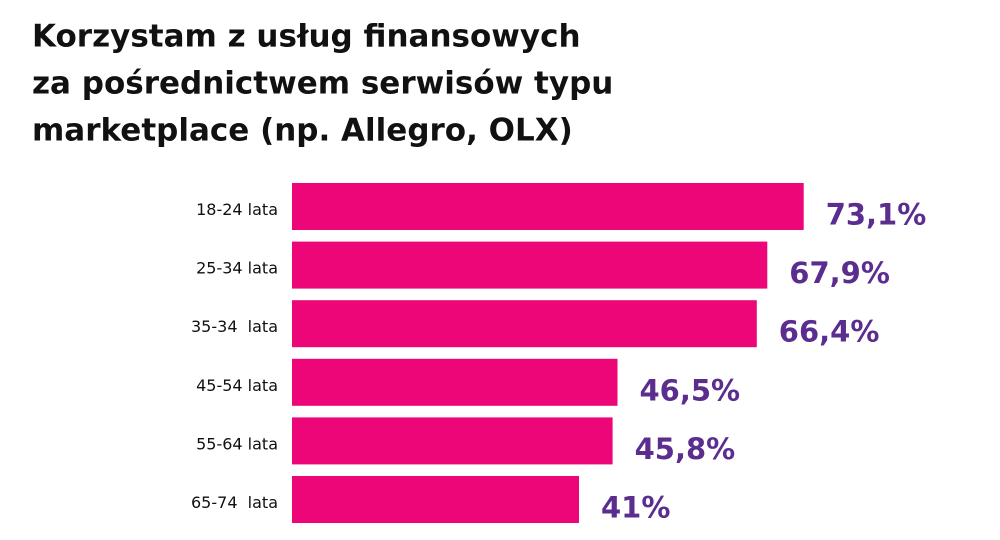 The image size is (1000, 540). Describe the element at coordinates (635, 508) in the screenshot. I see `value-label: 41%` at that location.